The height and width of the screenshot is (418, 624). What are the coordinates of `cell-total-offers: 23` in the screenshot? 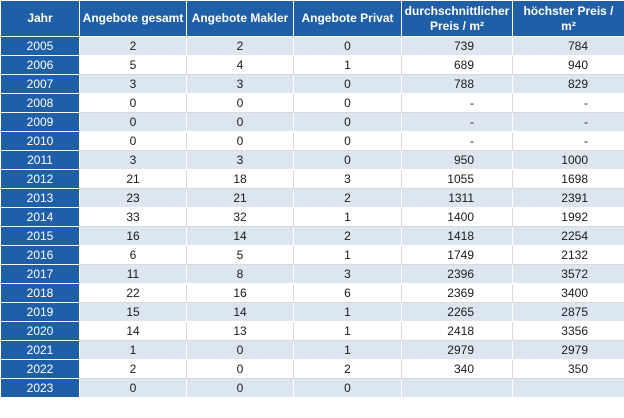 It's located at (133, 198).